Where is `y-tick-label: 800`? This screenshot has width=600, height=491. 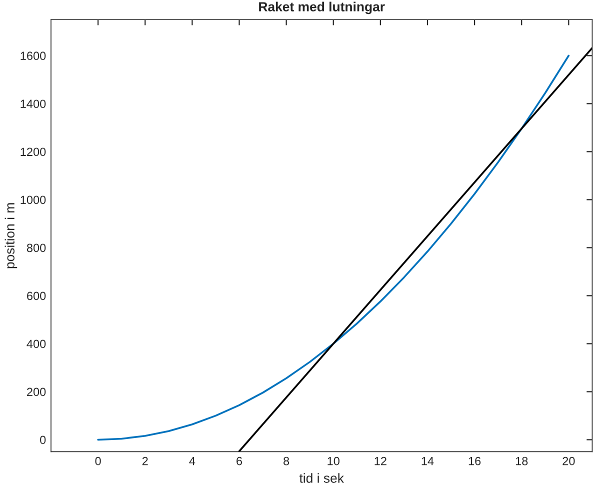 y-tick-label: 800 is located at coordinates (36, 248).